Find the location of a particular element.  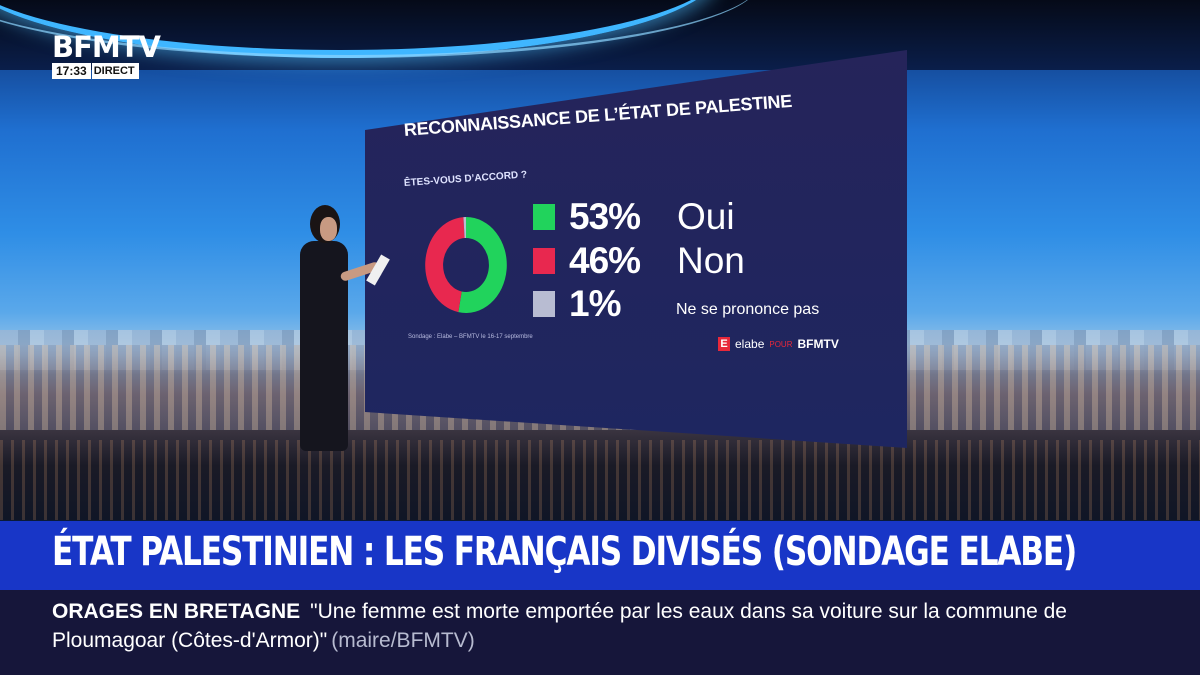

poll-donut-chart is located at coordinates (466, 265).